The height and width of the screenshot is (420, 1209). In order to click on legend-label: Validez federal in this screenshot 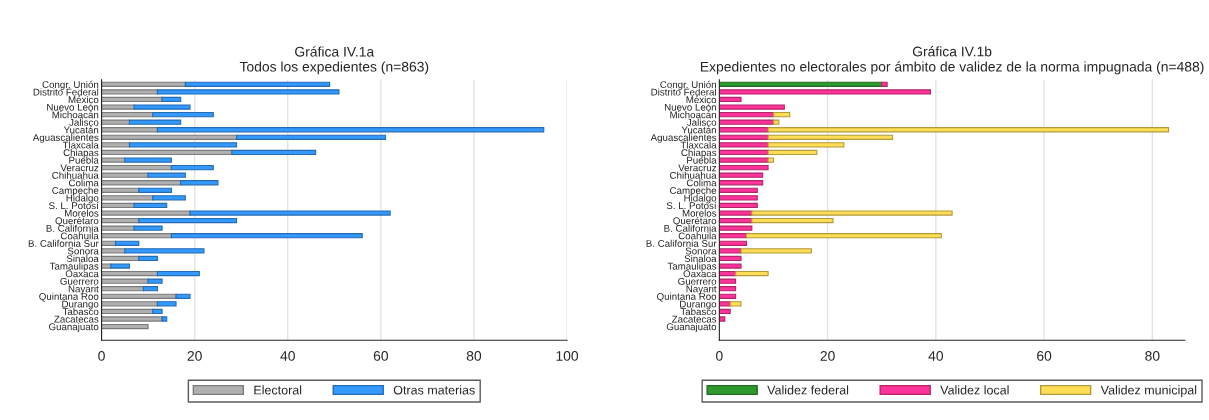, I will do `click(808, 390)`.